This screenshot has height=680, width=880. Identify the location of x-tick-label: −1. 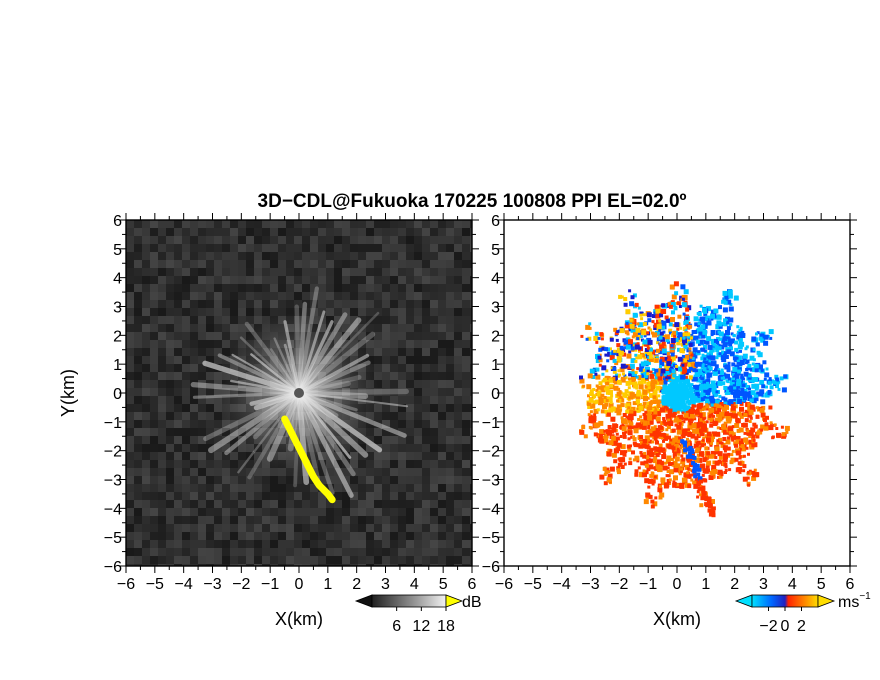
(648, 584).